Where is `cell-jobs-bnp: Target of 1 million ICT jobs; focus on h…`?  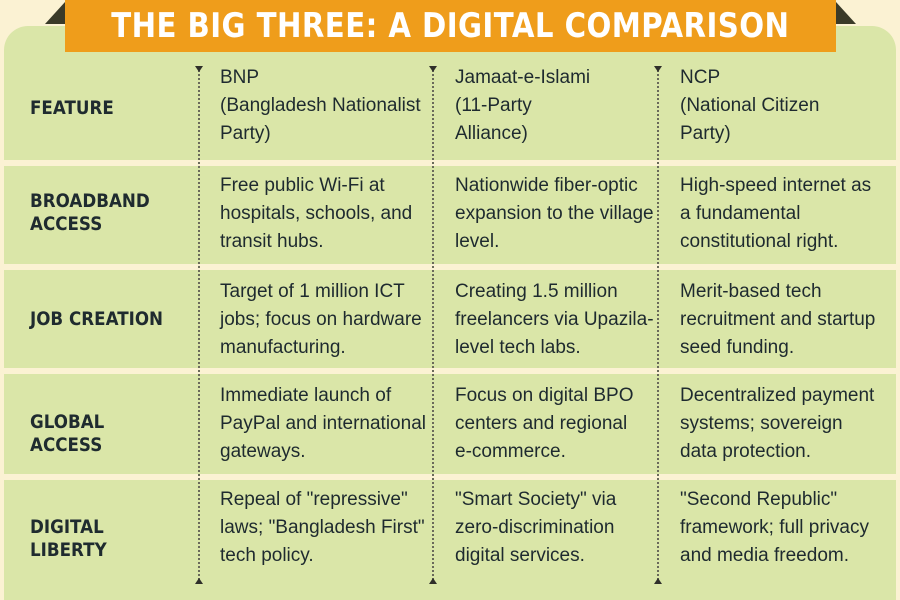 cell-jobs-bnp: Target of 1 million ICT jobs; focus on h… is located at coordinates (321, 319).